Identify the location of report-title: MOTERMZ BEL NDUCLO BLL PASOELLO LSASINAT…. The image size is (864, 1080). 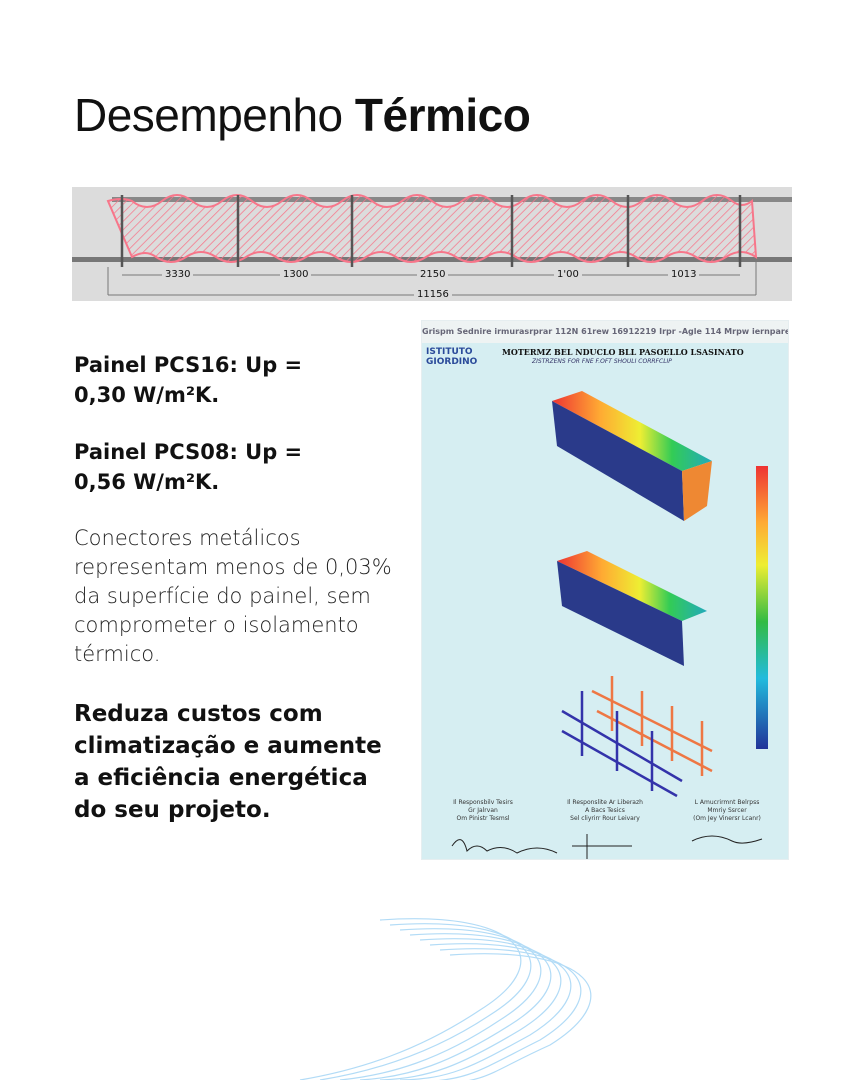
(623, 352).